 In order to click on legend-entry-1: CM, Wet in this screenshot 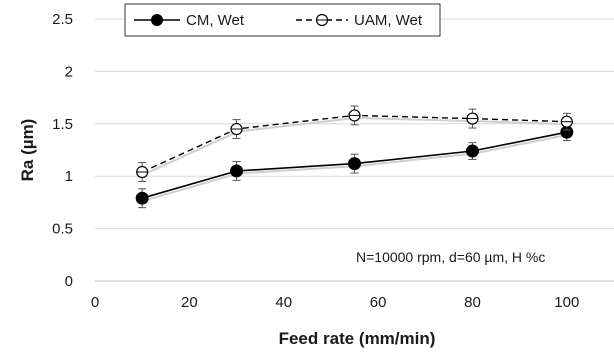, I will do `click(189, 20)`.